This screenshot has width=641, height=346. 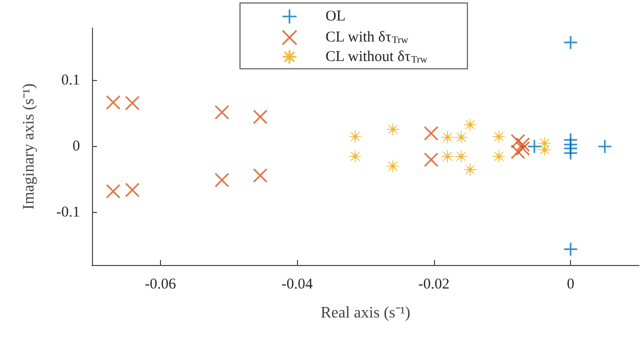 What do you see at coordinates (76, 146) in the screenshot?
I see `y-tick-label: 0` at bounding box center [76, 146].